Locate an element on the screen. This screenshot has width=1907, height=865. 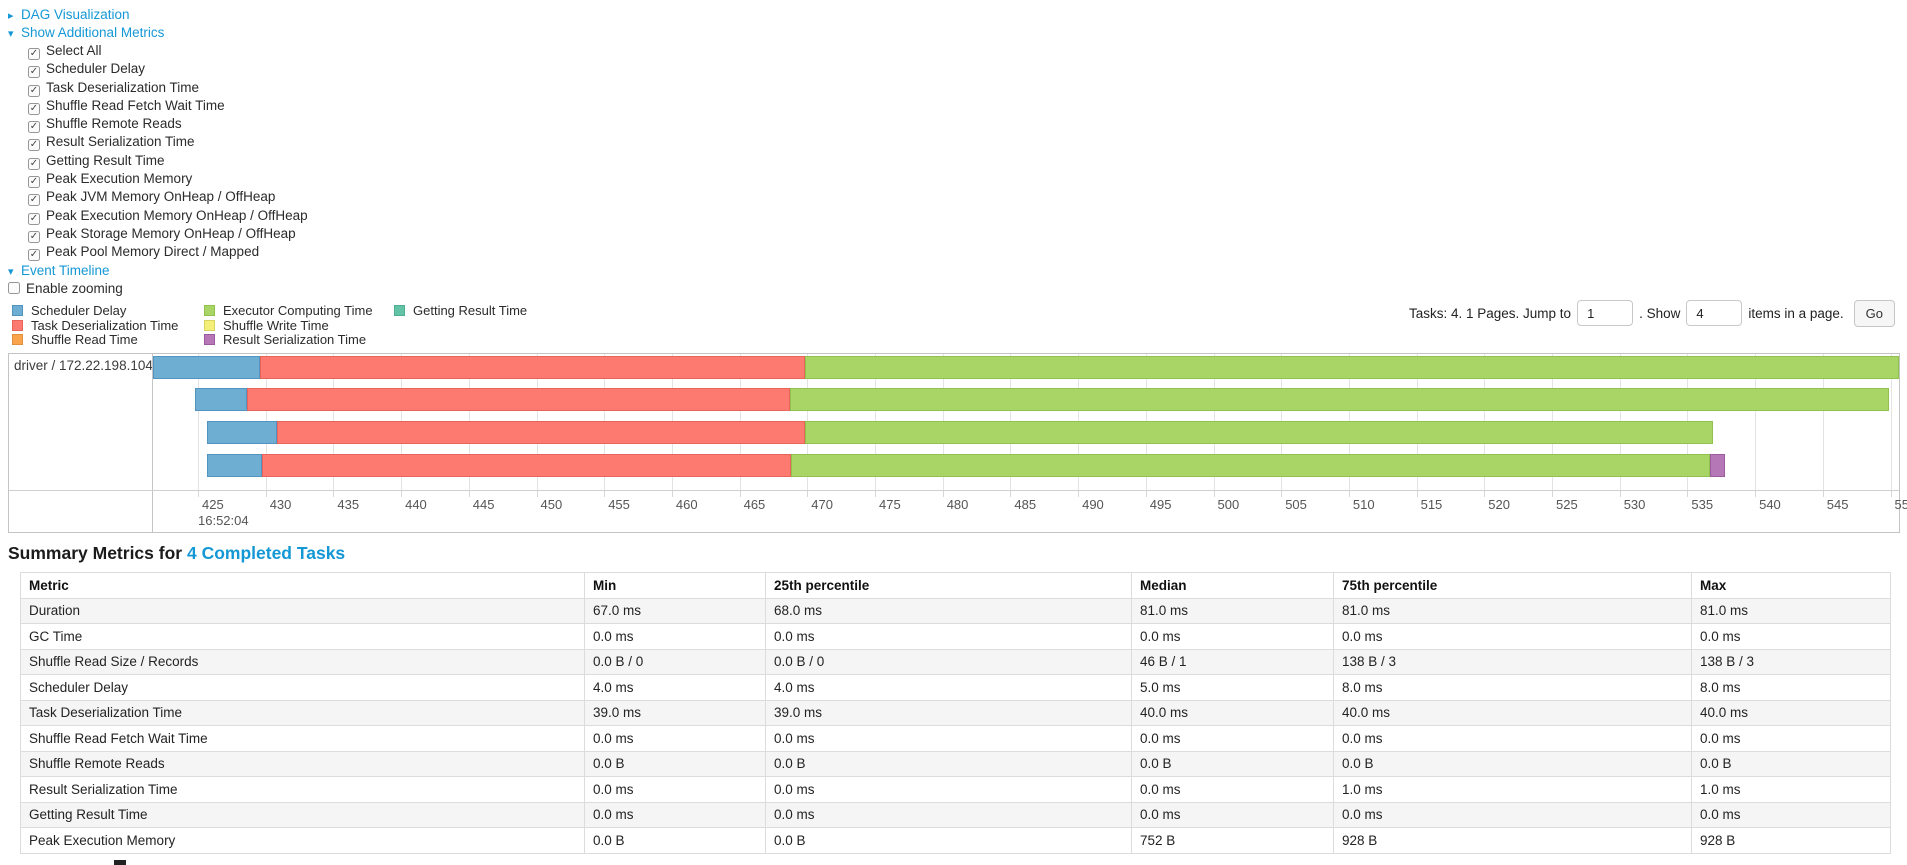
metric-value-cell: 40.0 ms is located at coordinates (1791, 712).